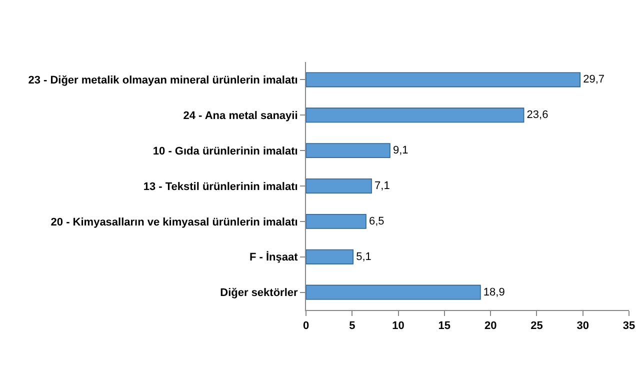  What do you see at coordinates (382, 186) in the screenshot?
I see `data-label: 7,1` at bounding box center [382, 186].